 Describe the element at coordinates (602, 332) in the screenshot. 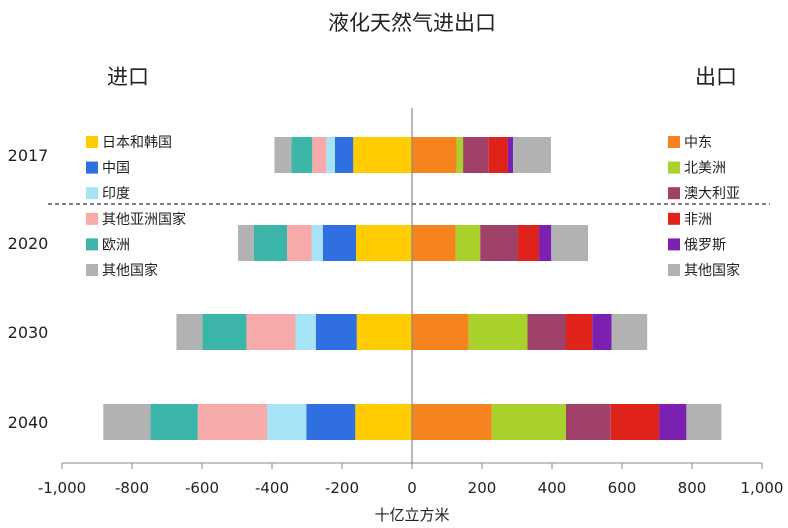

I see `bar-export-俄罗斯-2030` at that location.